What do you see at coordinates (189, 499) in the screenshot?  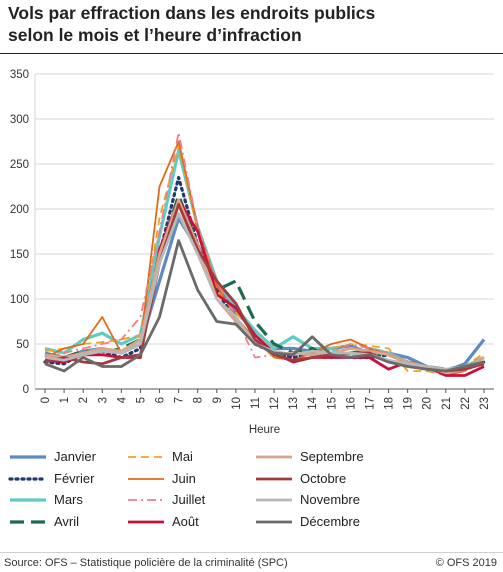 I see `legend-label: Juillet` at bounding box center [189, 499].